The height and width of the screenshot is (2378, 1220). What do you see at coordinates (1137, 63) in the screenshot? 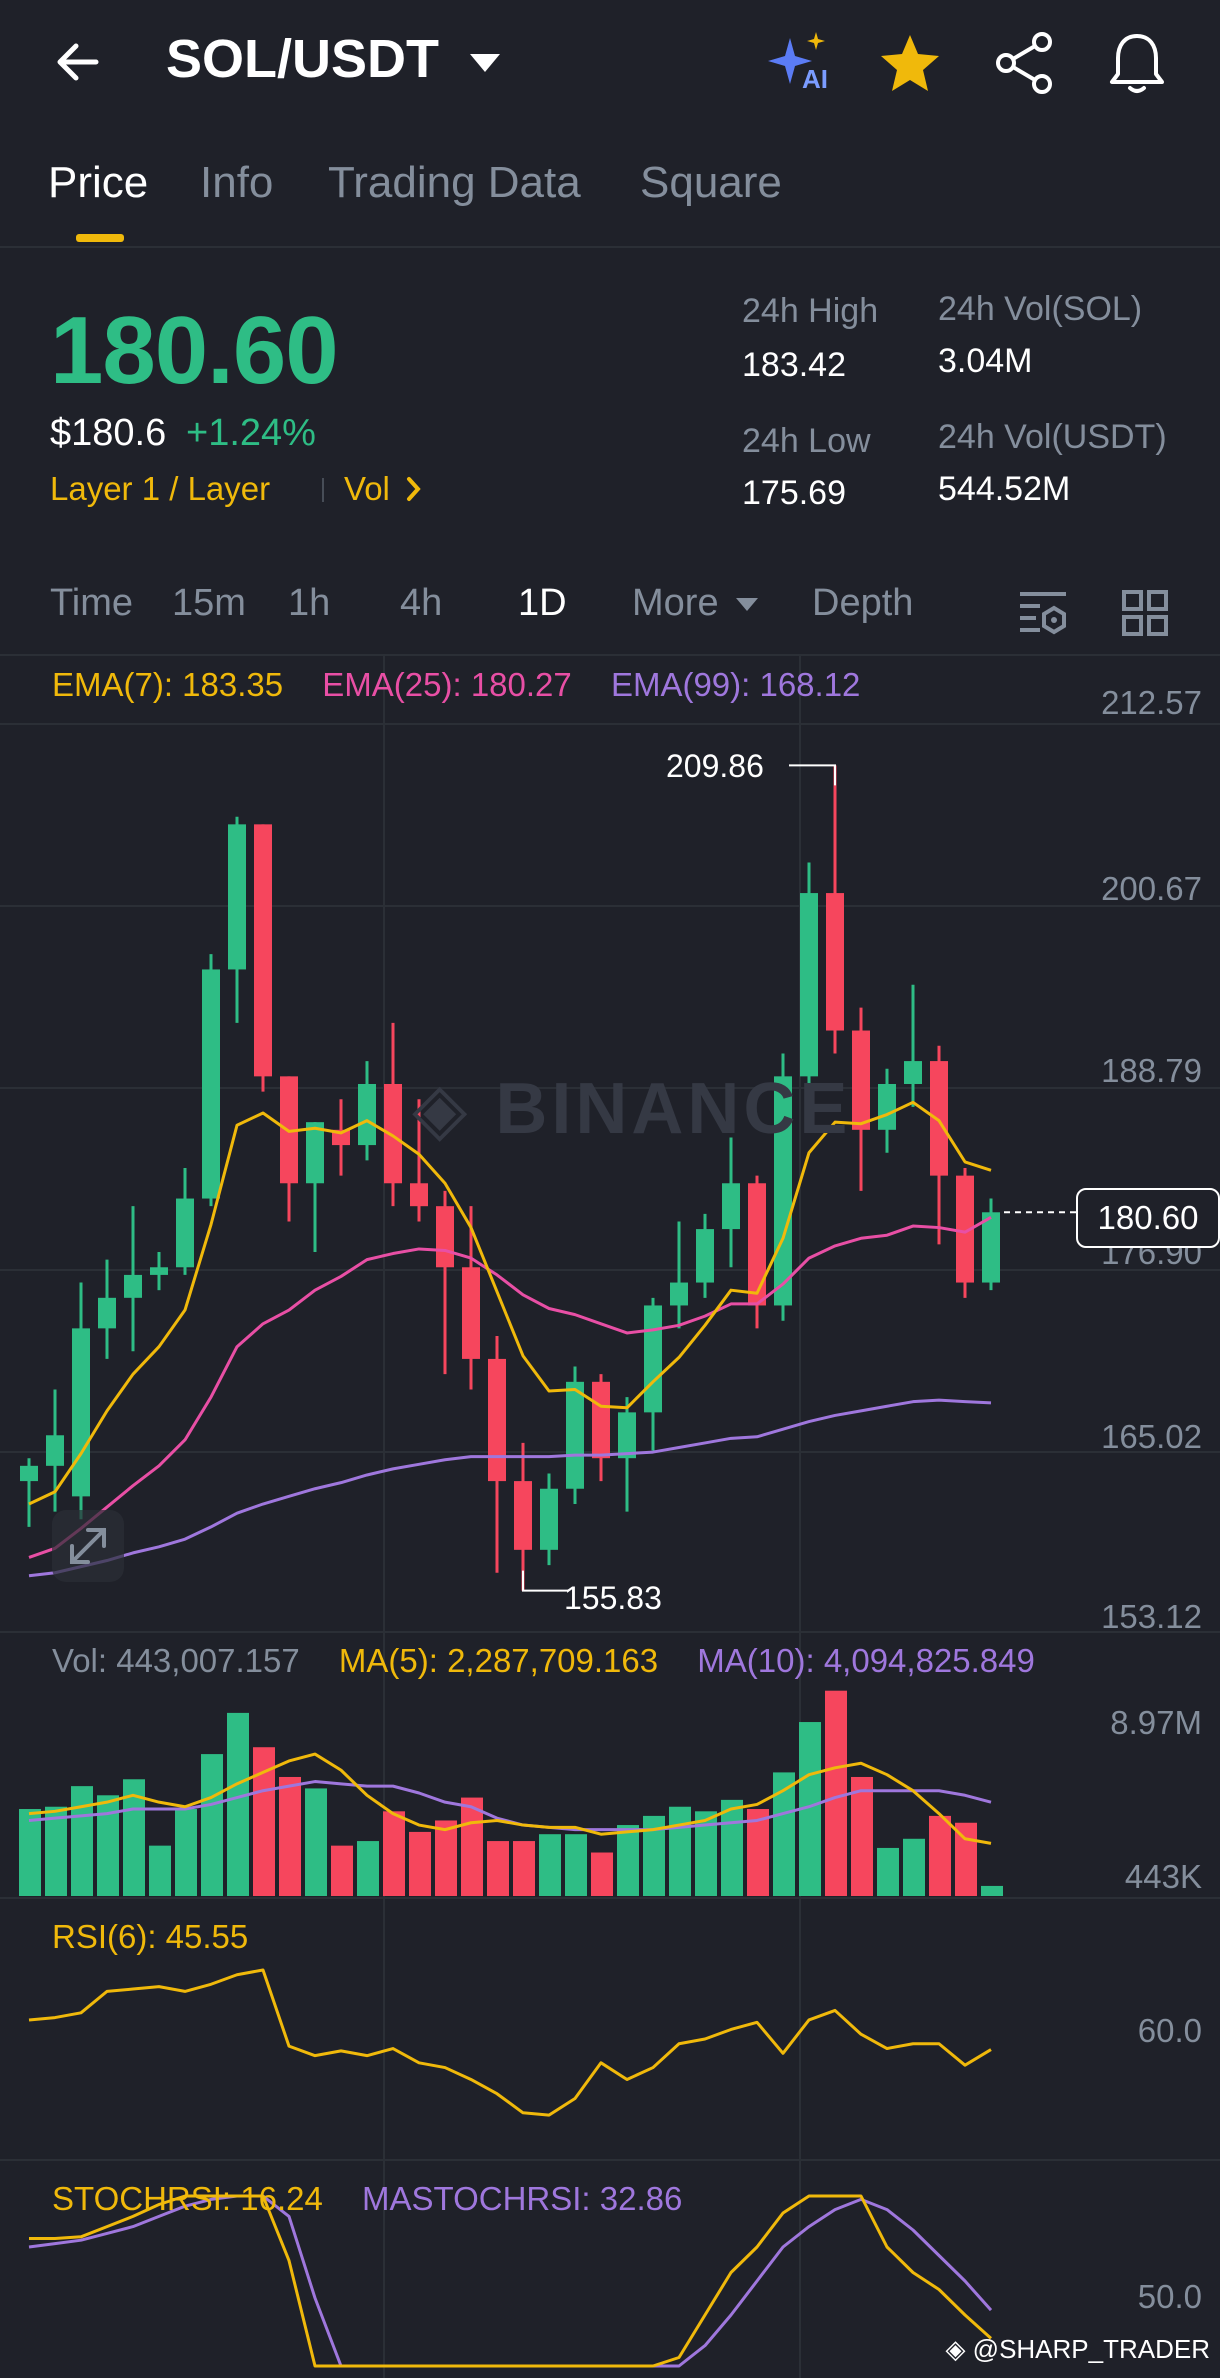
I see `bell-icon` at bounding box center [1137, 63].